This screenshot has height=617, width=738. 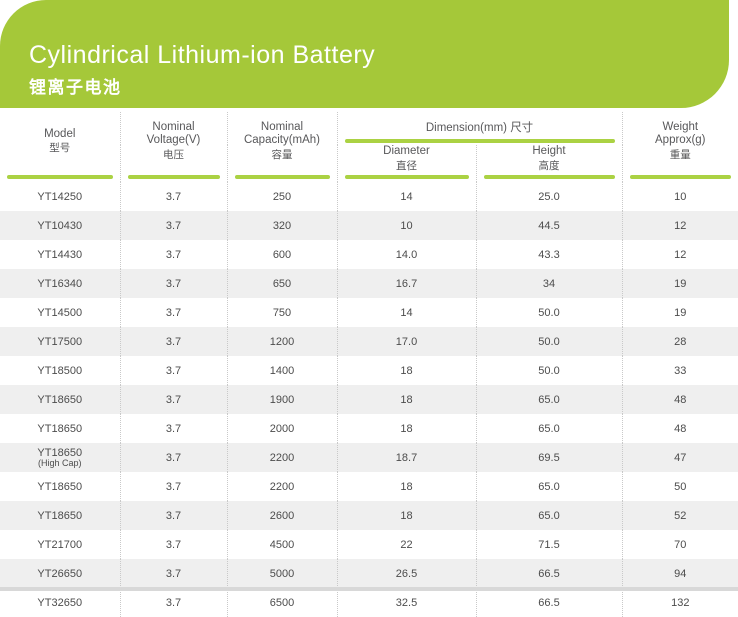 What do you see at coordinates (680, 341) in the screenshot?
I see `cell-weight: 28` at bounding box center [680, 341].